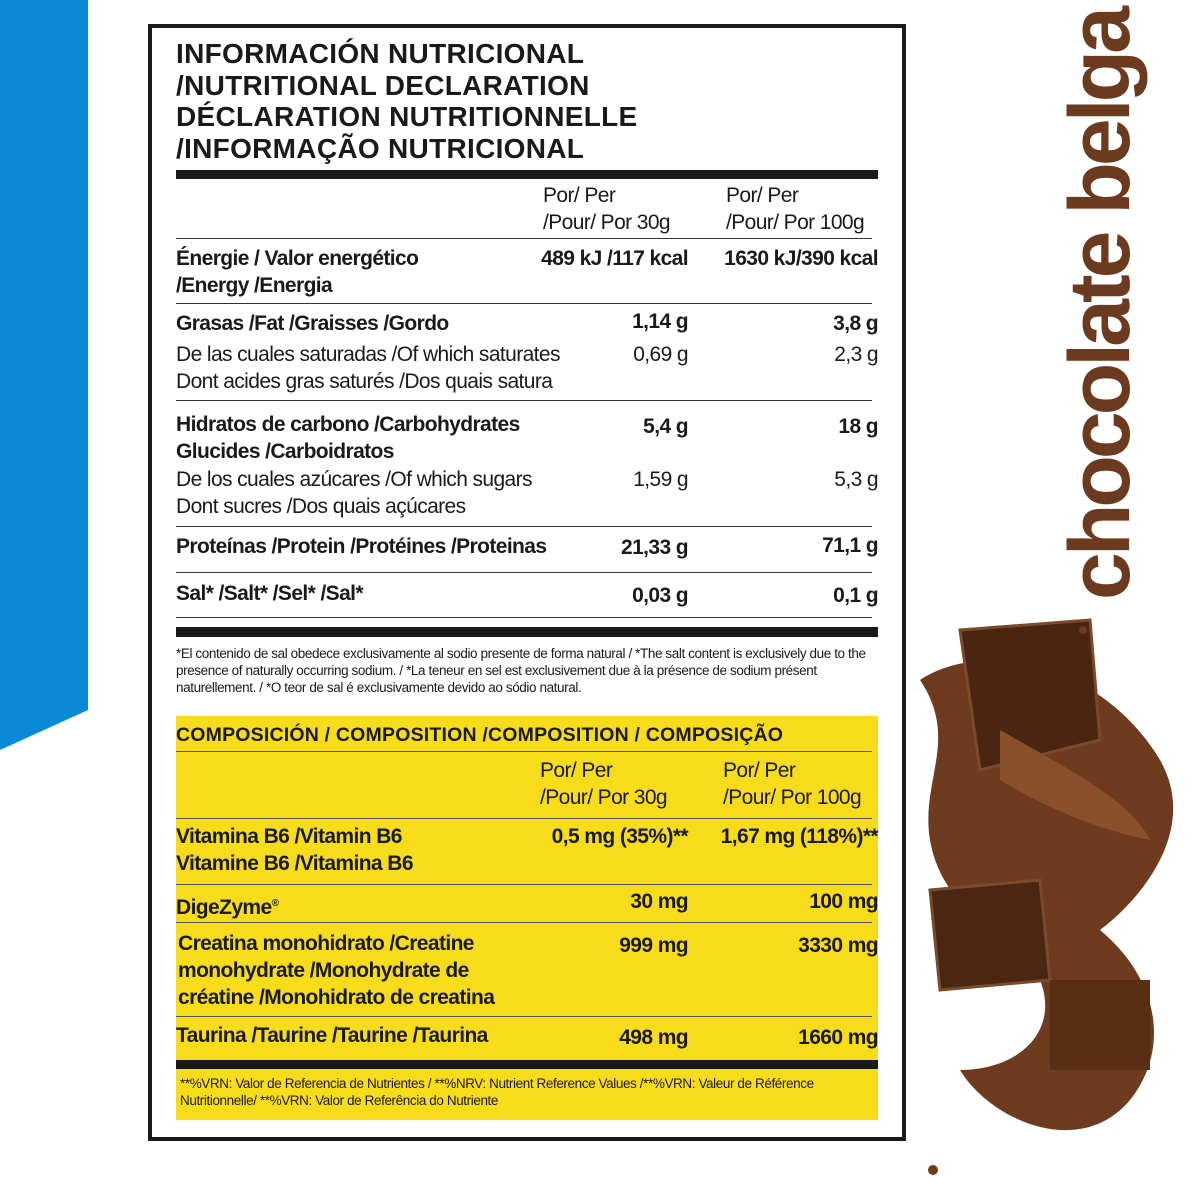 The width and height of the screenshot is (1200, 1200). Describe the element at coordinates (665, 426) in the screenshot. I see `carbs-30g: 5,4 g` at that location.